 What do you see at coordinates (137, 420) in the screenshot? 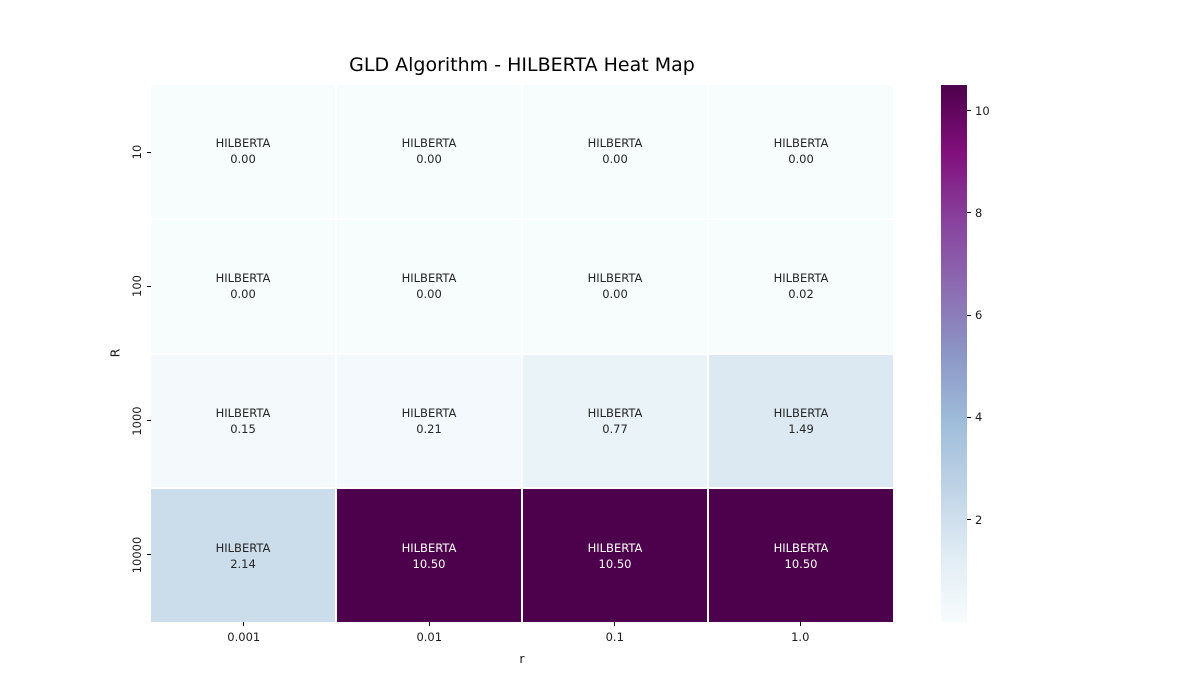
I see `y-tick-label: 1000` at bounding box center [137, 420].